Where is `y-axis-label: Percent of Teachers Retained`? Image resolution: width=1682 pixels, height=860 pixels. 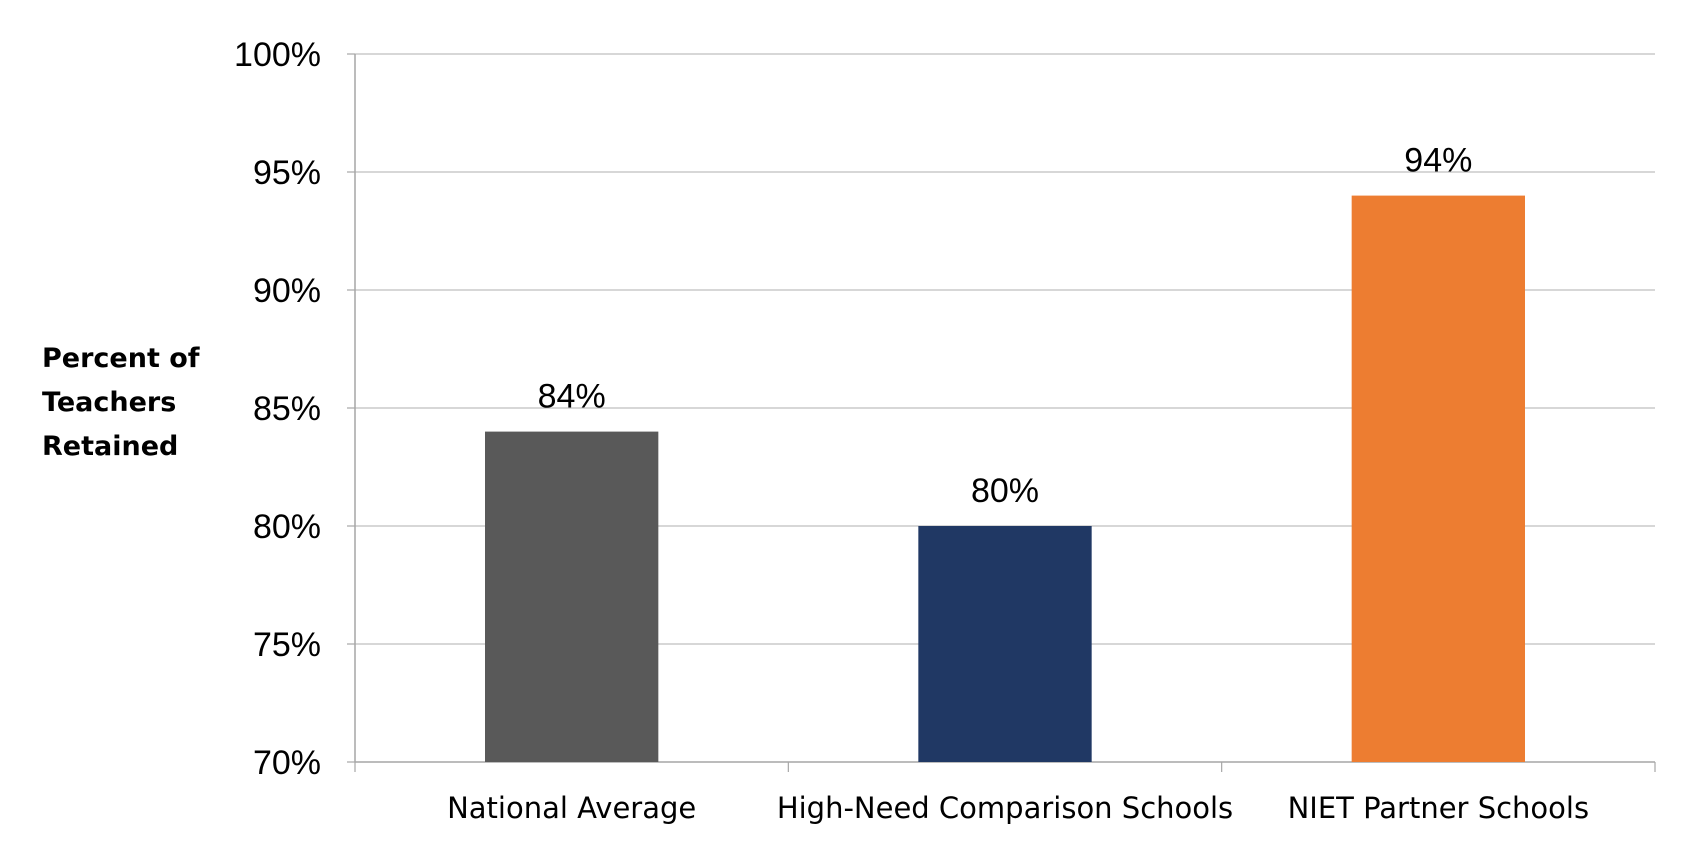 y-axis-label: Percent of Teachers Retained is located at coordinates (121, 402).